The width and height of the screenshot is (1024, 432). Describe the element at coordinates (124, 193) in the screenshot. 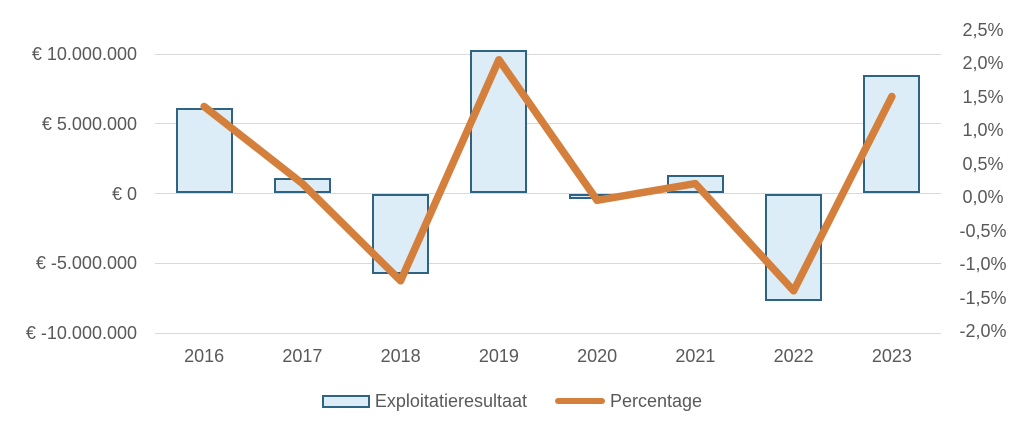

I see `left-axis-tick-label: € 0` at that location.